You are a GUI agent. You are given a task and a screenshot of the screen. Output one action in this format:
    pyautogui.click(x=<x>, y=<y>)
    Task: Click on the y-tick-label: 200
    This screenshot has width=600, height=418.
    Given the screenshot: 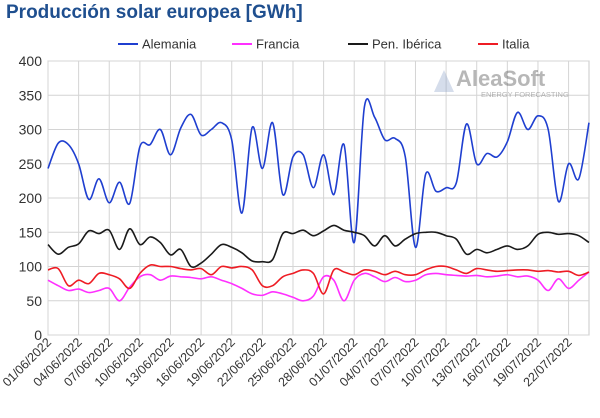 What is the action you would take?
    pyautogui.click(x=31, y=198)
    